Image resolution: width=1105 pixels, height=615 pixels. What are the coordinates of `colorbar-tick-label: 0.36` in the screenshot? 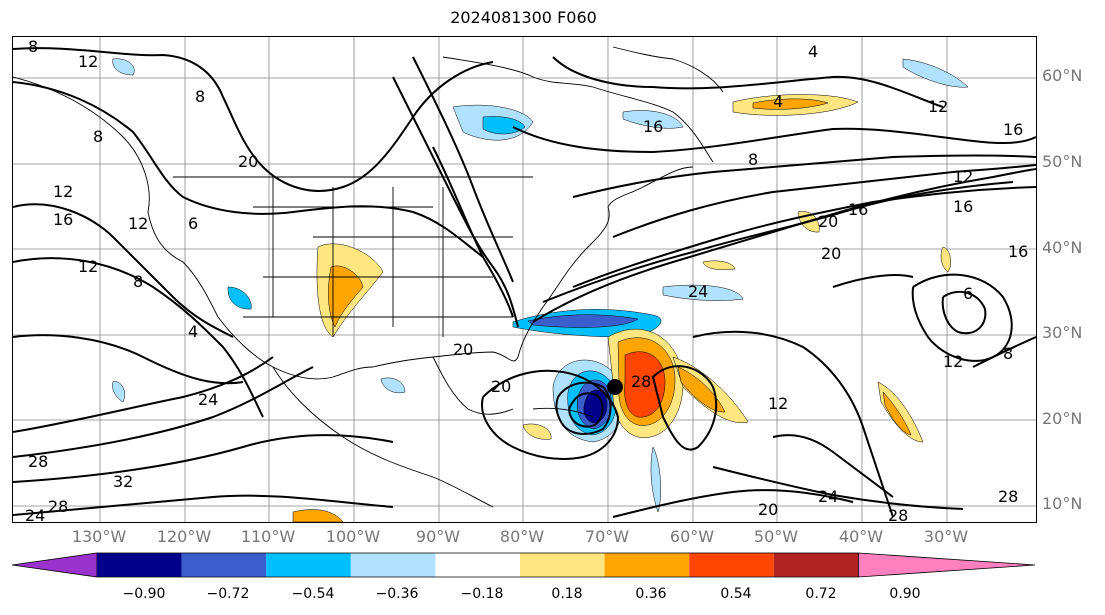 It's located at (651, 594).